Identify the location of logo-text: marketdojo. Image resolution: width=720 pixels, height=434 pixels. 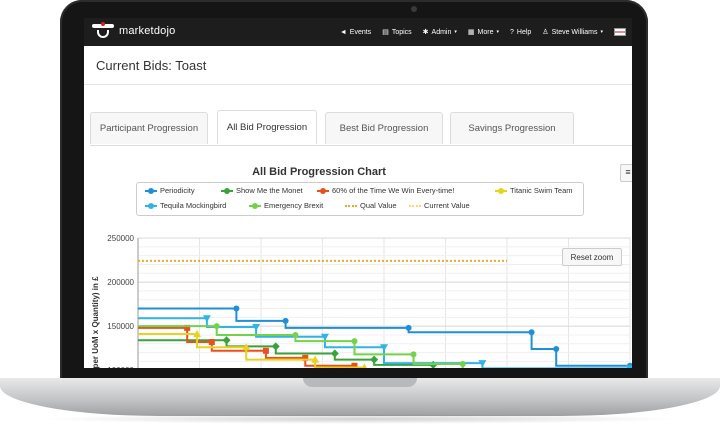
(147, 31).